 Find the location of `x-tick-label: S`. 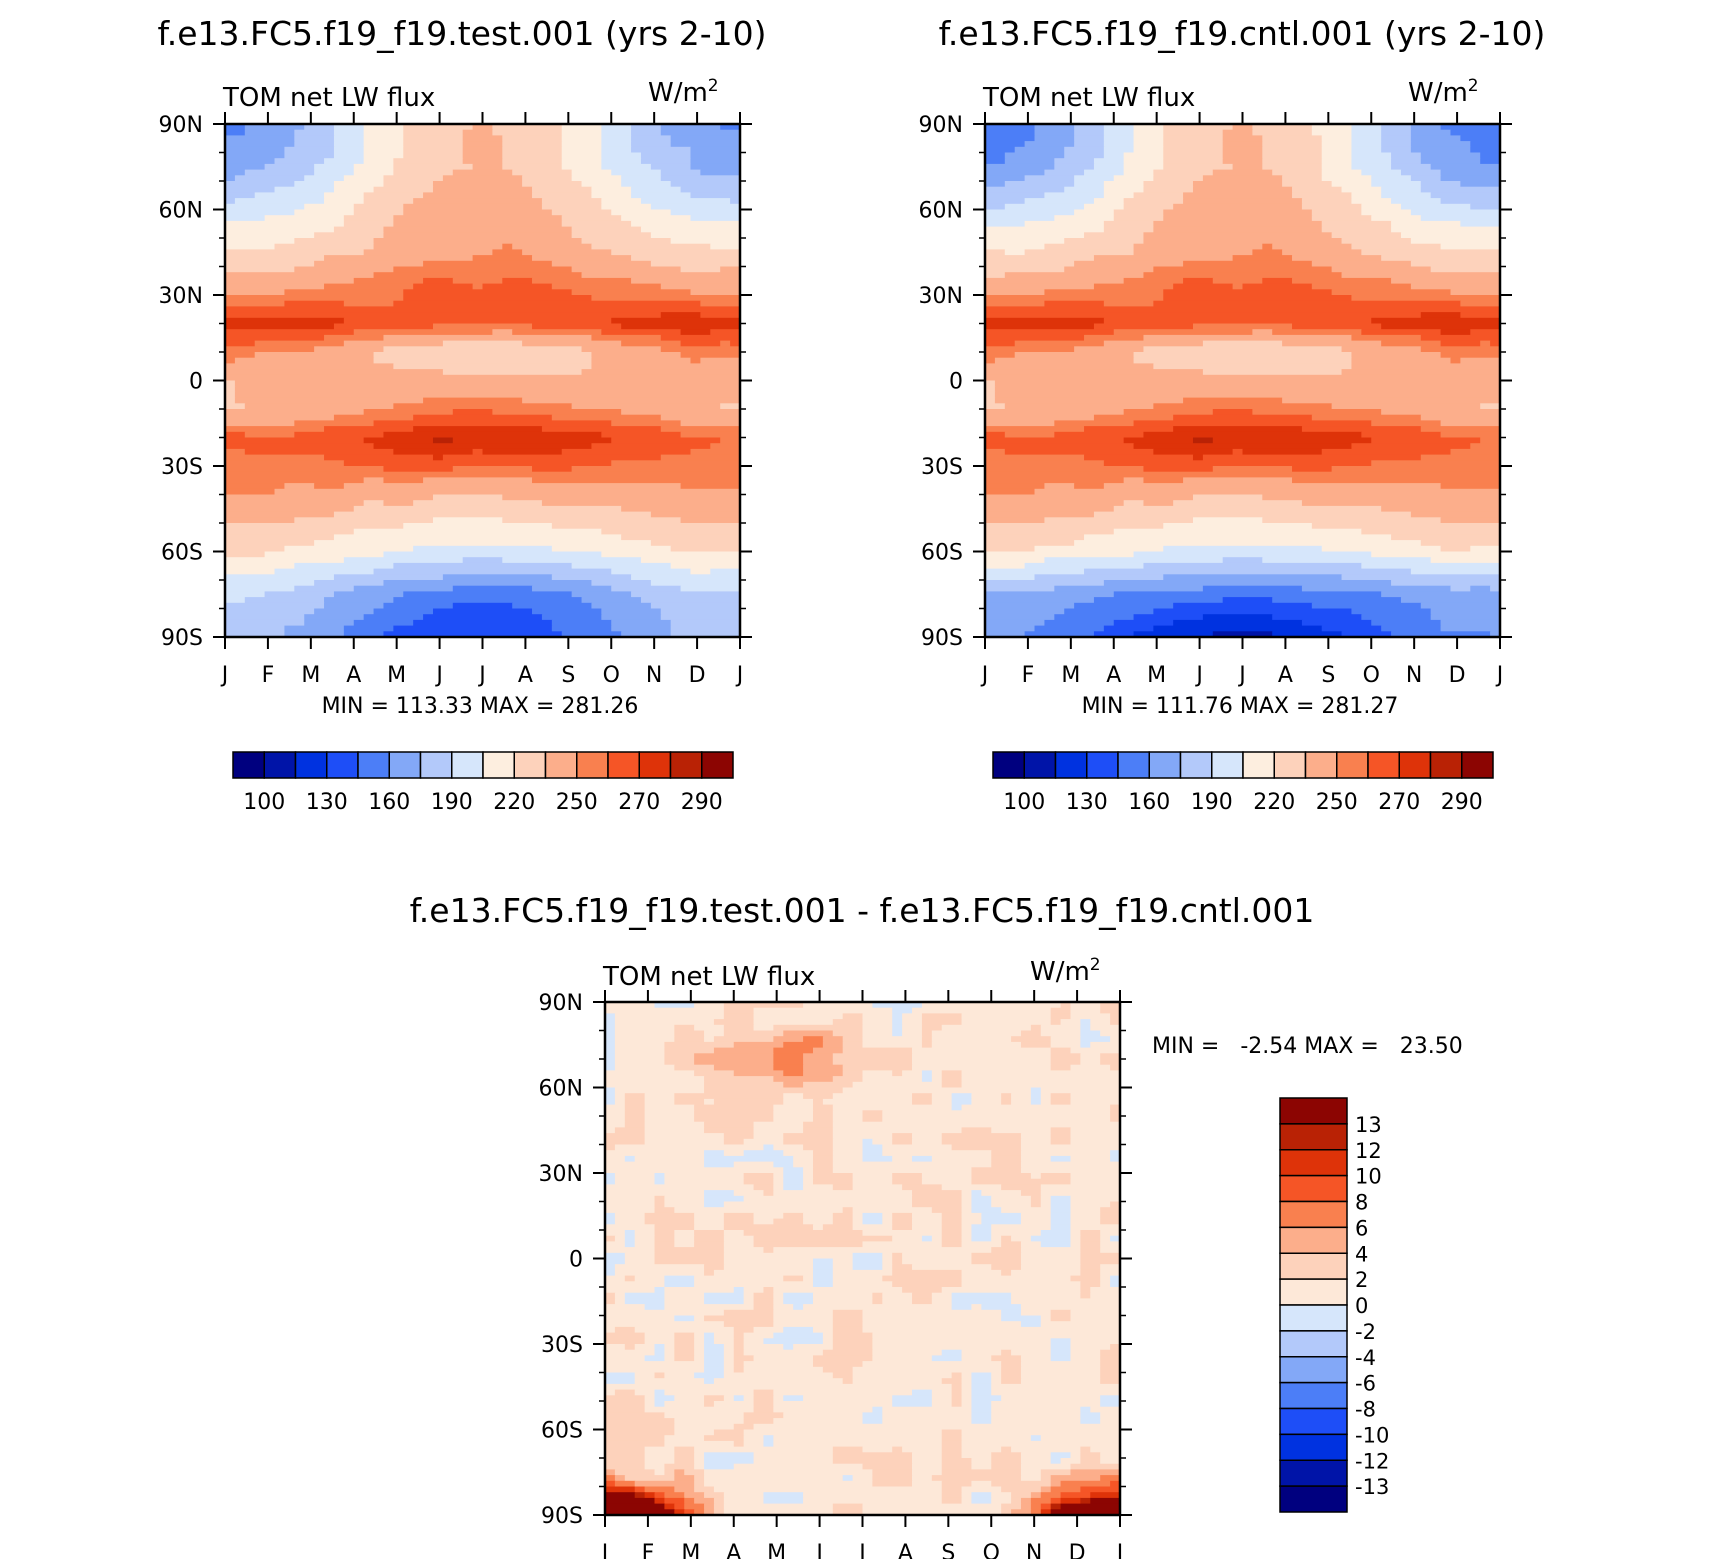

x-tick-label: S is located at coordinates (568, 675).